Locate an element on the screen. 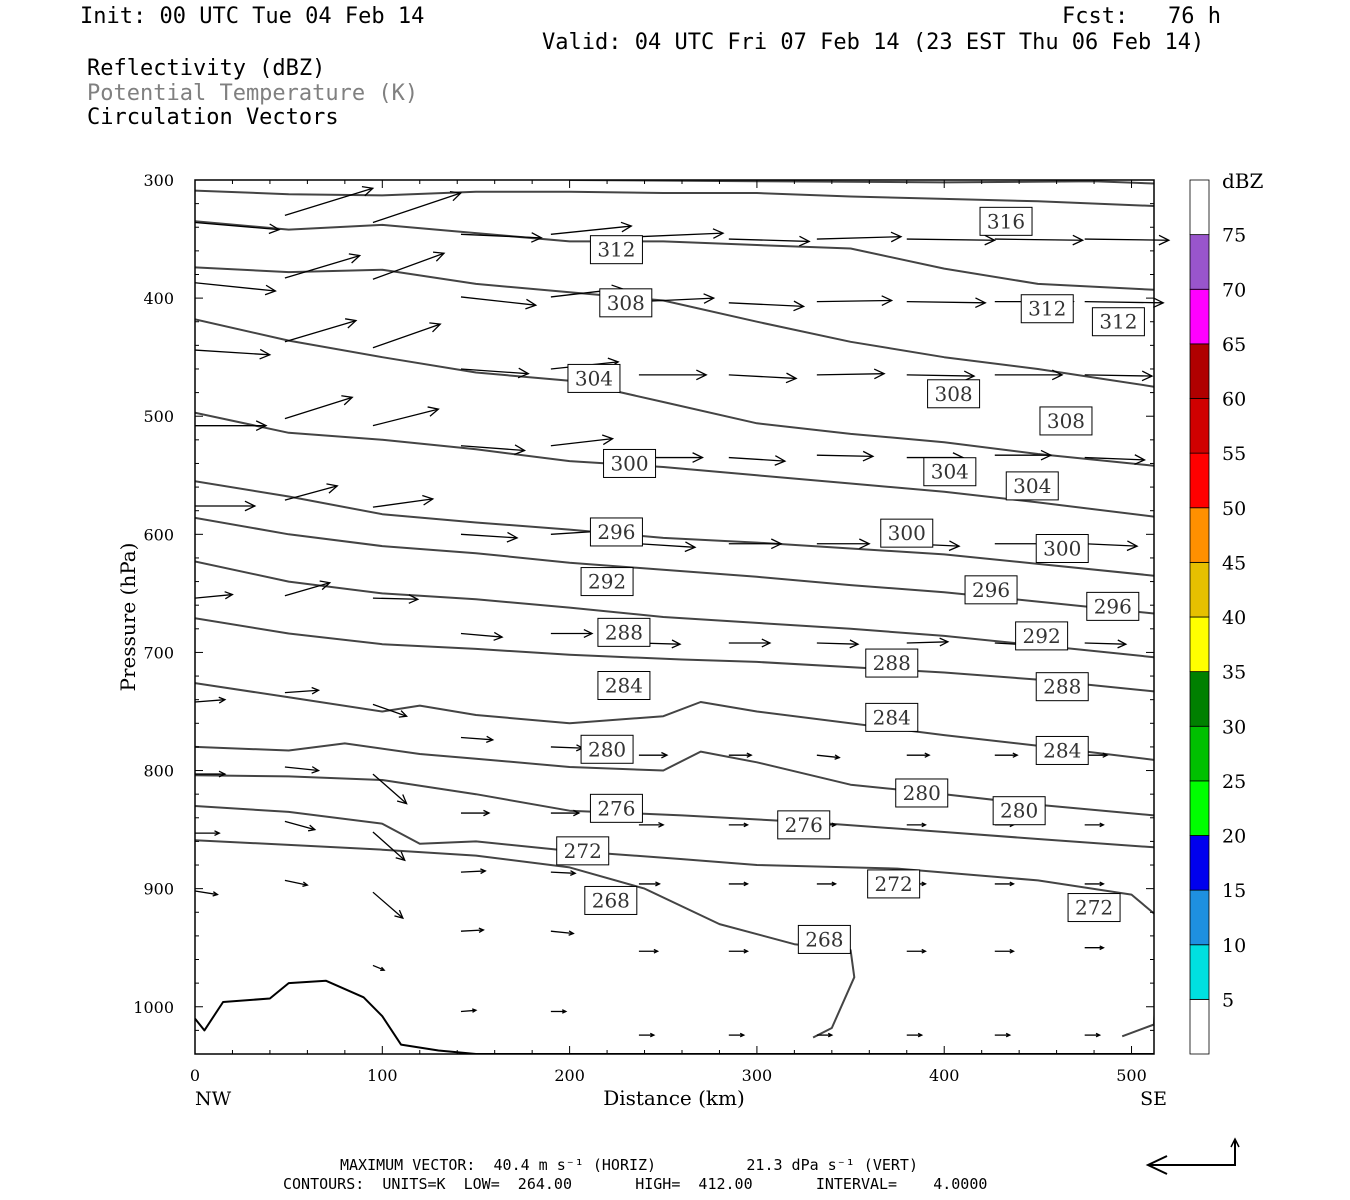  contour-label: 288 is located at coordinates (892, 663).